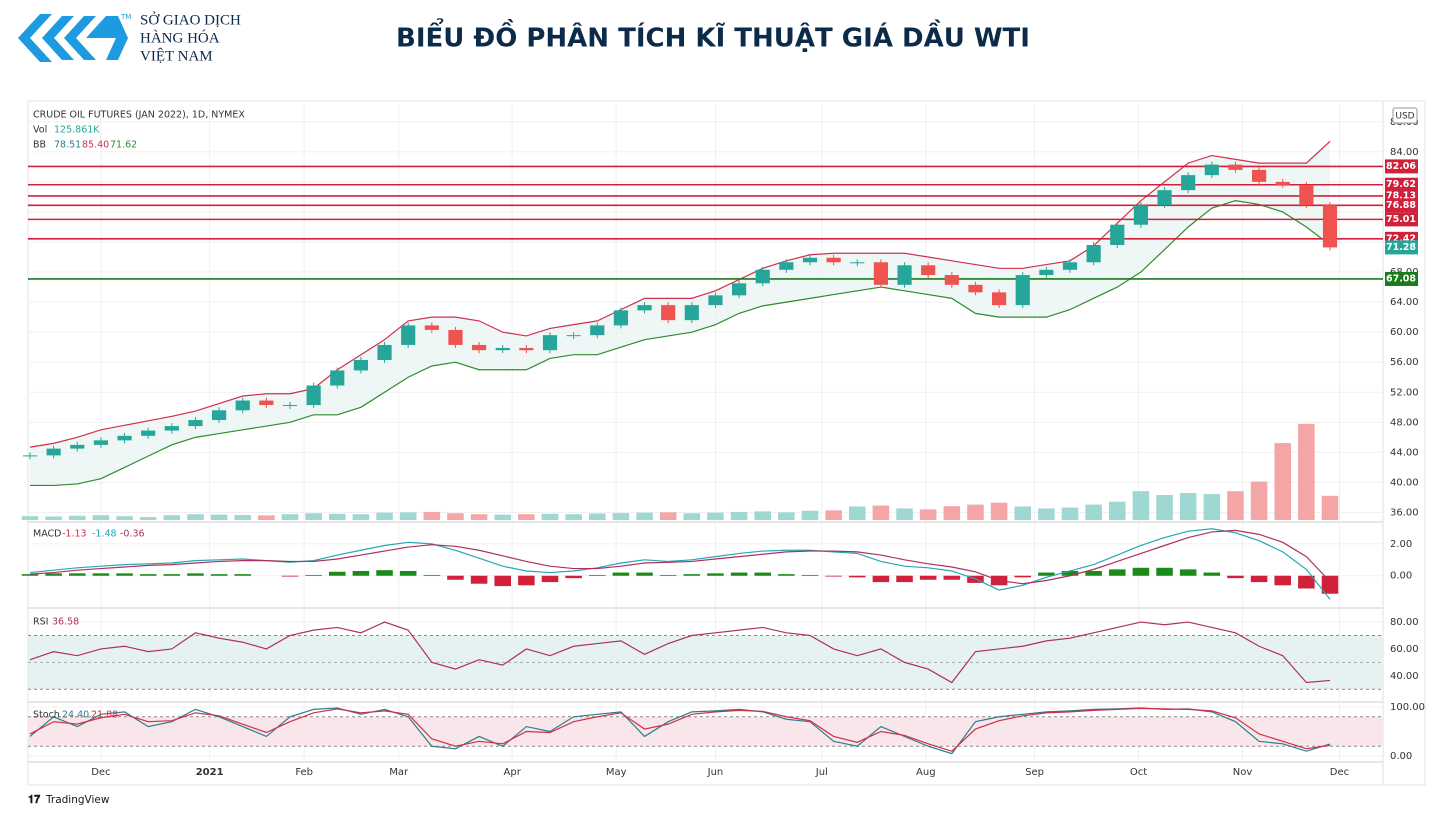  Describe the element at coordinates (1138, 772) in the screenshot. I see `x-tick-label: Oct` at that location.